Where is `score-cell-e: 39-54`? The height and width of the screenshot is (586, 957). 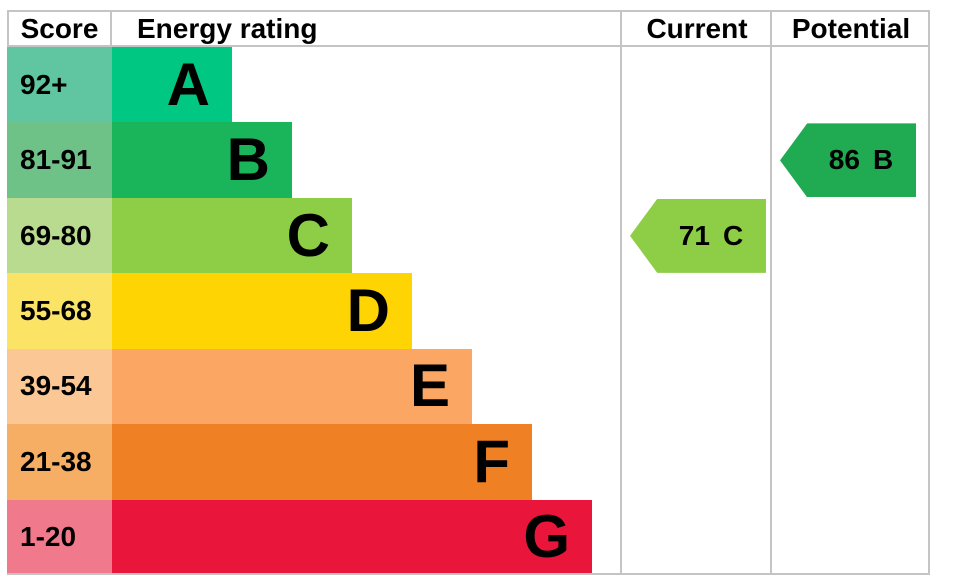
score-cell-e: 39-54 is located at coordinates (59, 386).